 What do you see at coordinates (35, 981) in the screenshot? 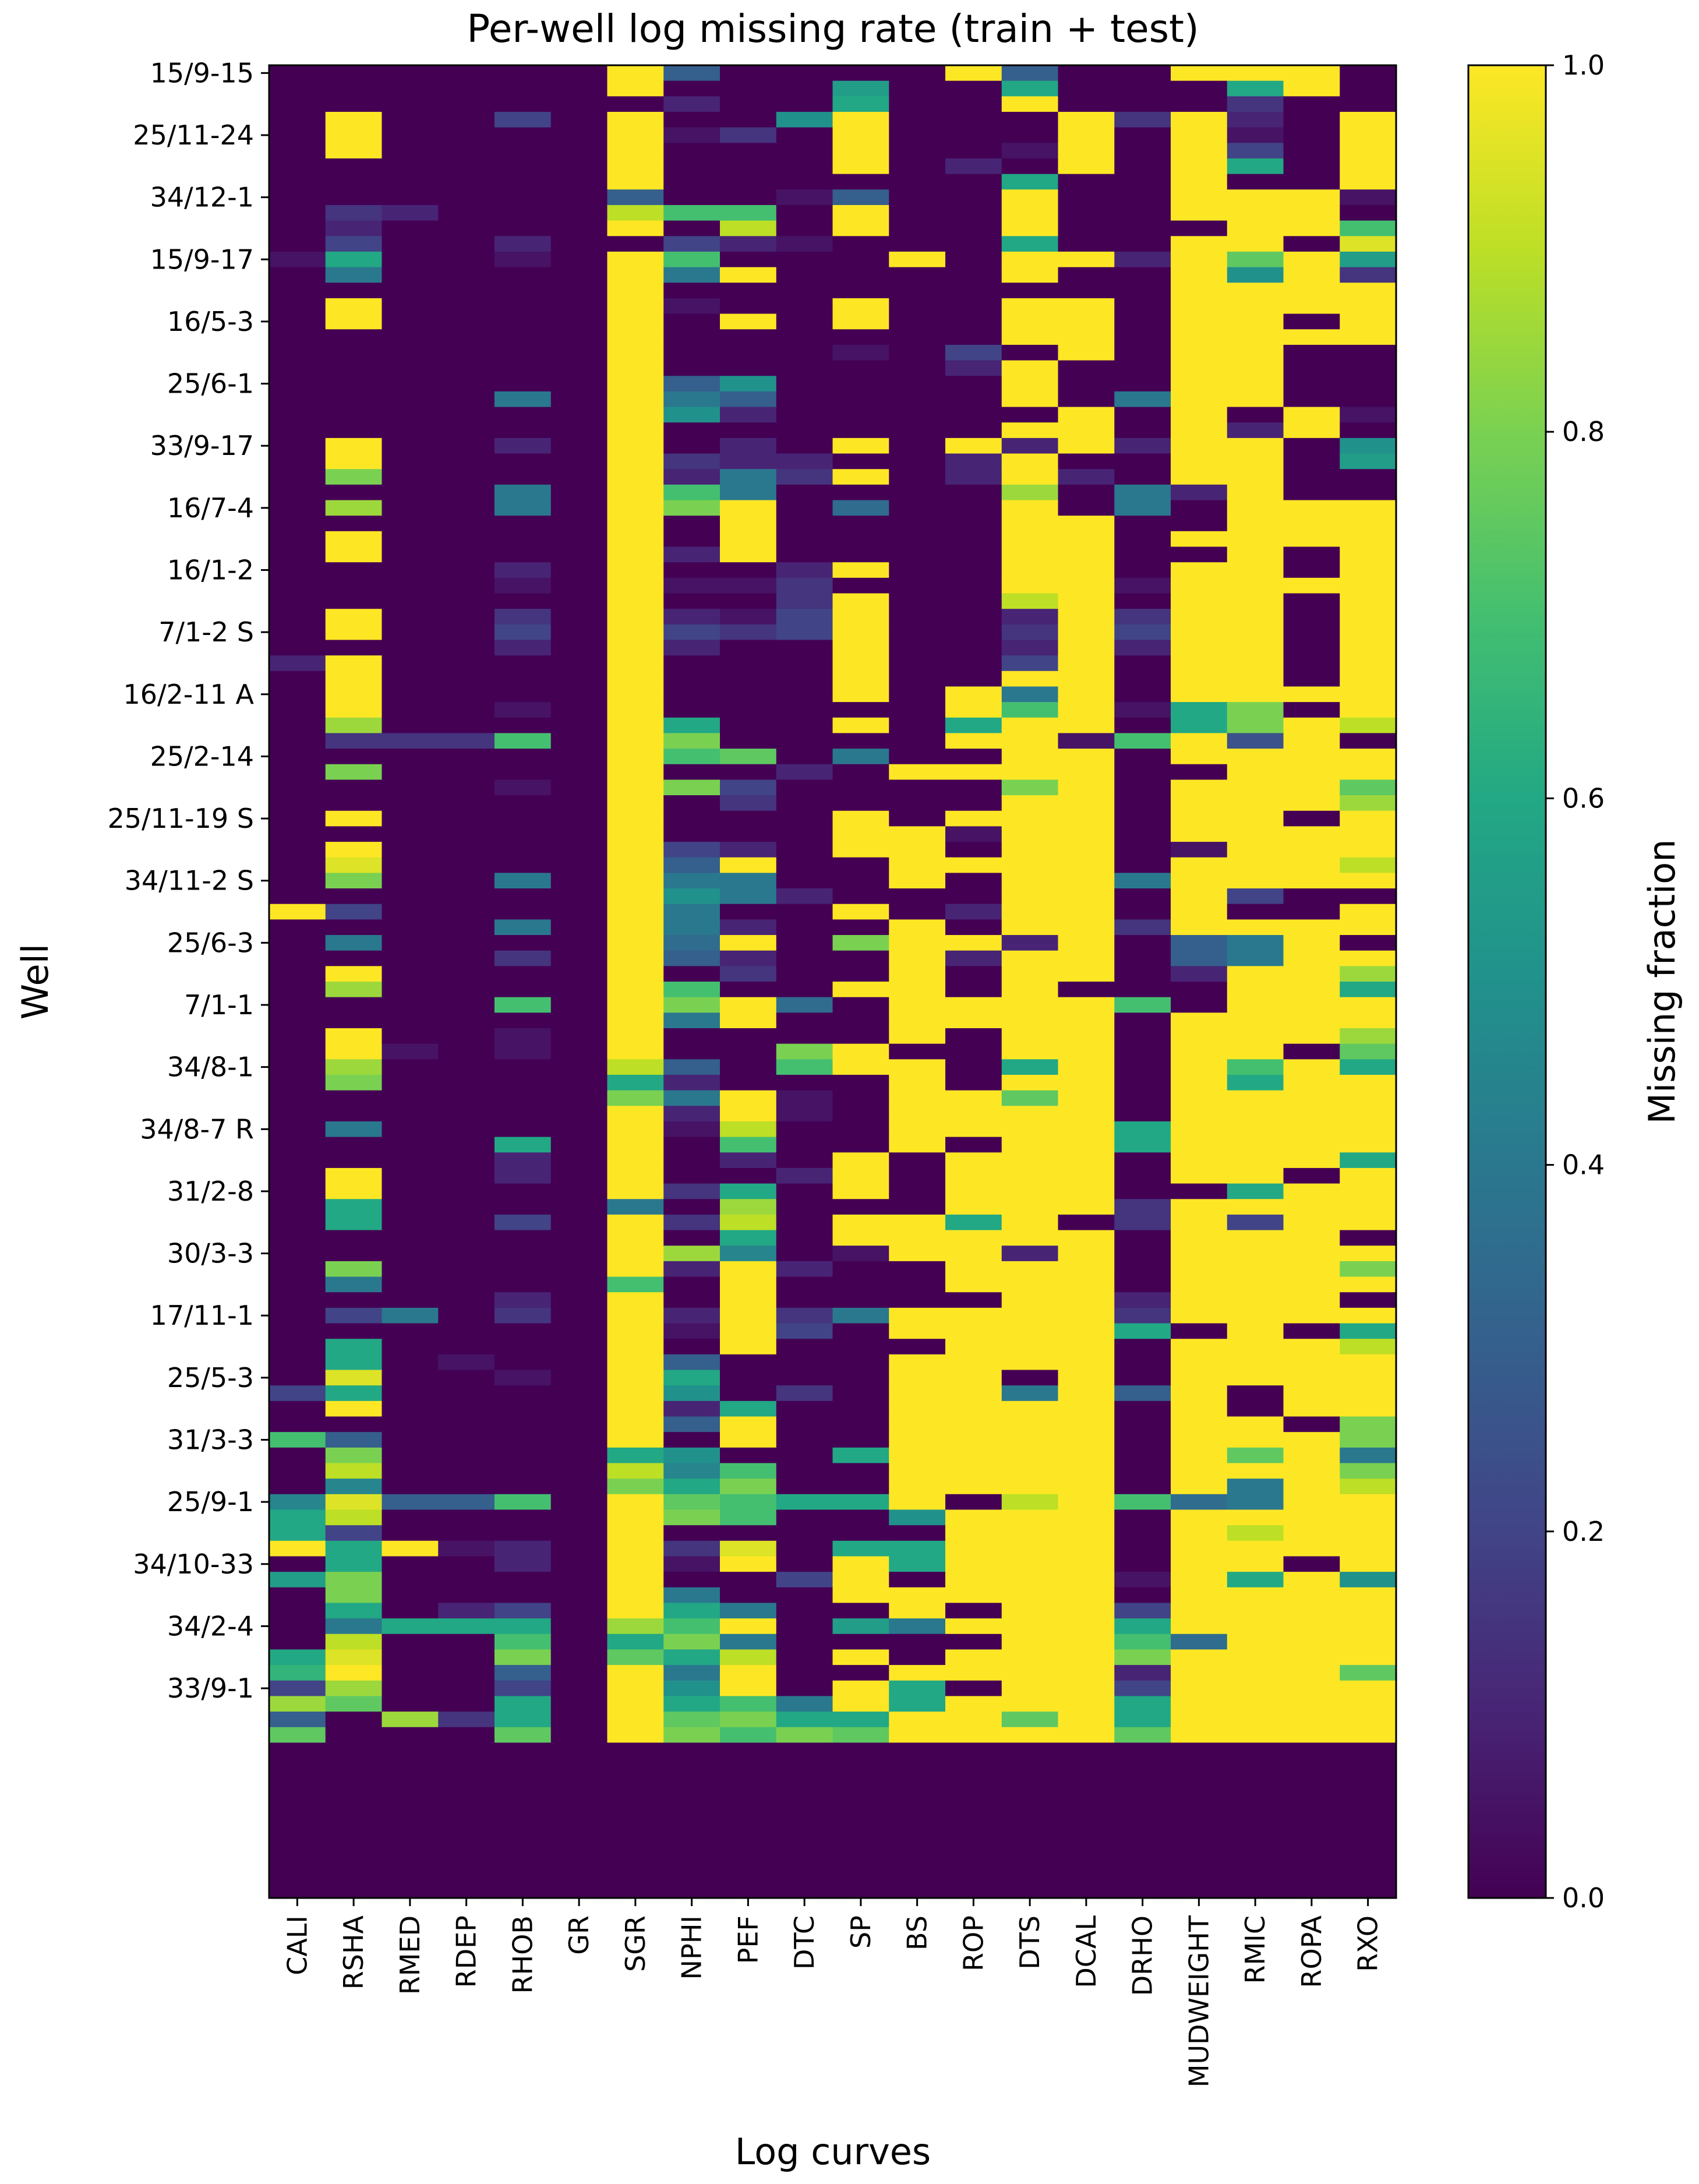
I see `y-axis-label: Well` at bounding box center [35, 981].